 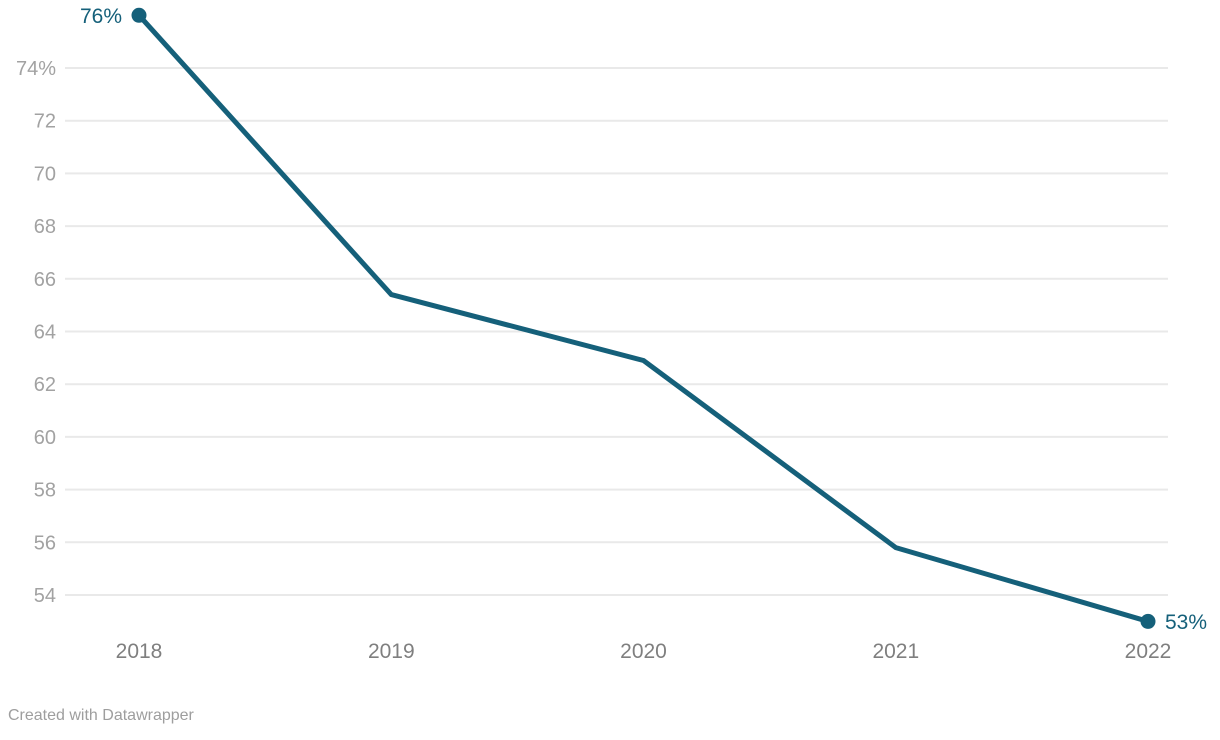 I want to click on y-axis-tick-label-68: 68, so click(x=45, y=227).